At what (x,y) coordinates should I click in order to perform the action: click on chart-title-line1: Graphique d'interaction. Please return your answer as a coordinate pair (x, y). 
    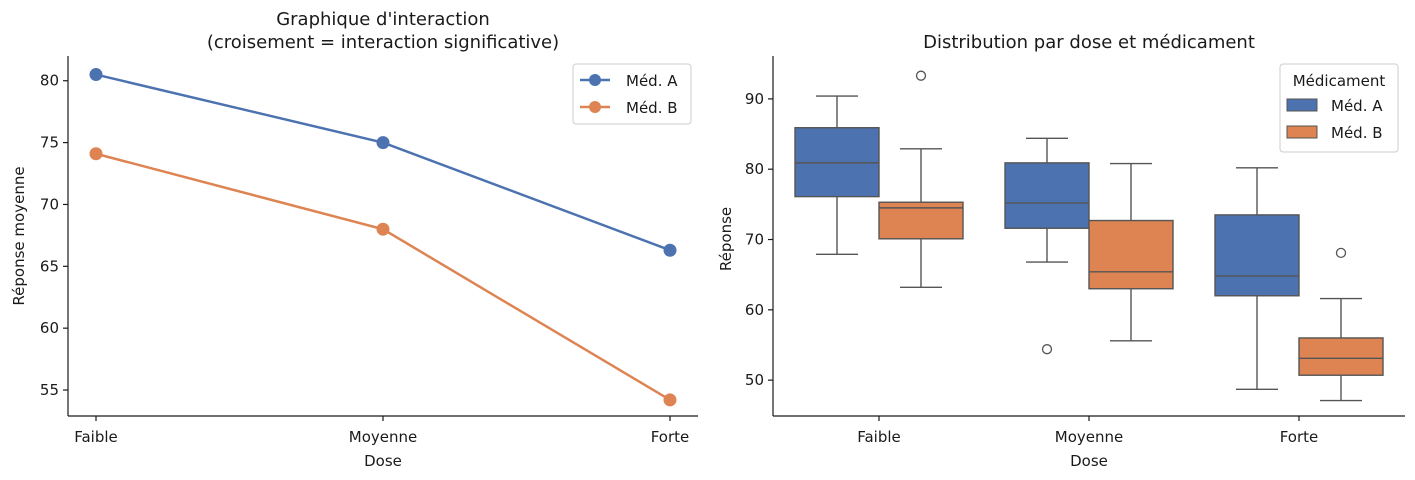
    Looking at the image, I should click on (383, 19).